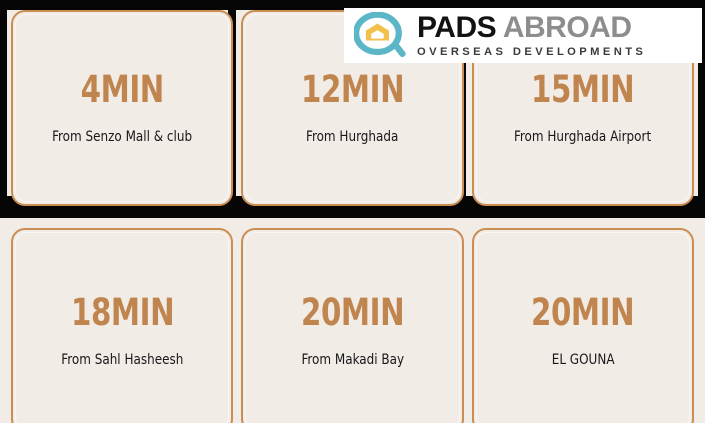 This screenshot has width=705, height=423. What do you see at coordinates (122, 90) in the screenshot?
I see `distance-card-duration: 4MIN` at bounding box center [122, 90].